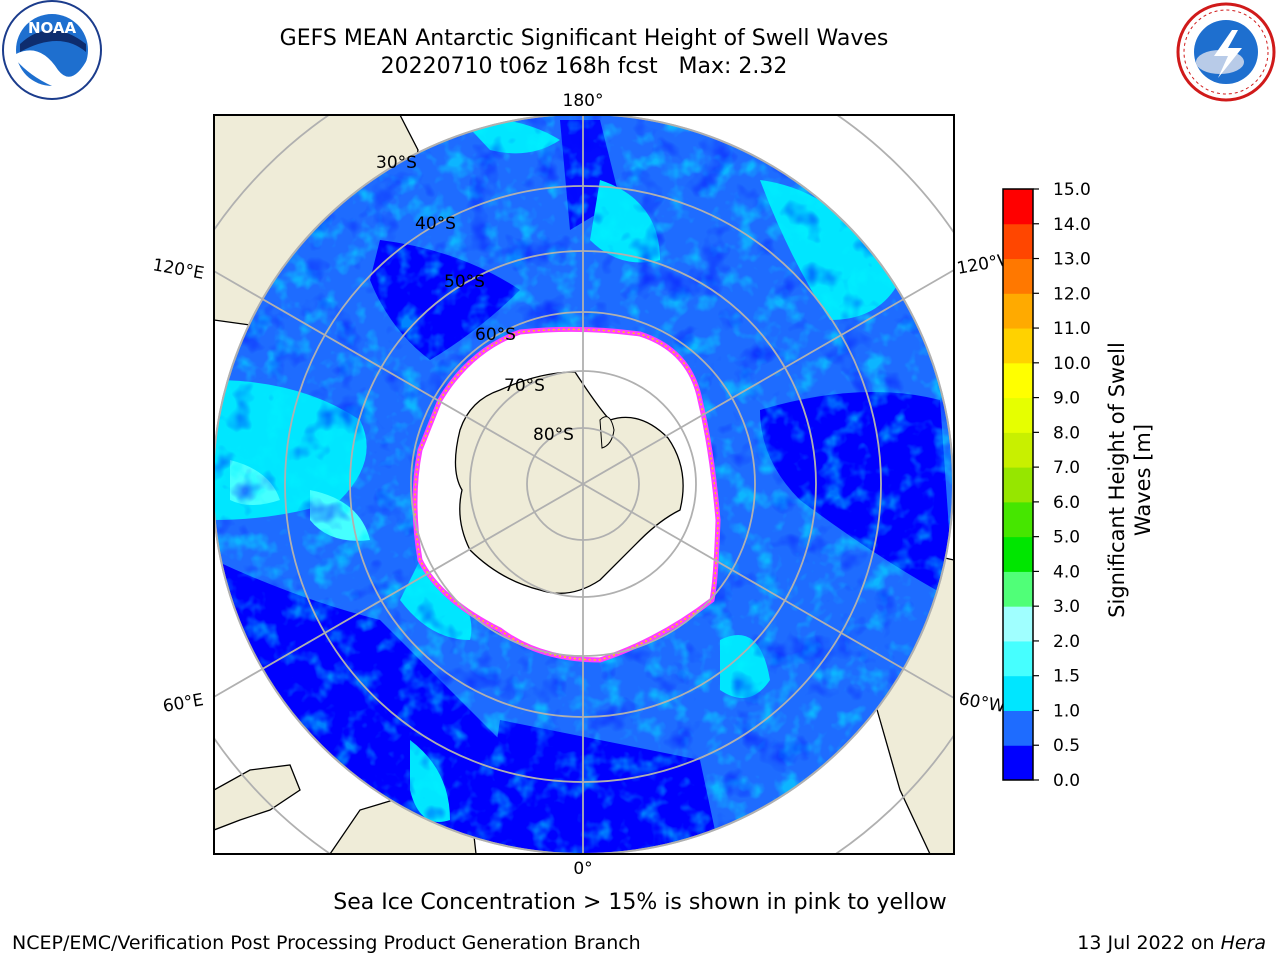 This screenshot has width=1280, height=960. Describe the element at coordinates (982, 703) in the screenshot. I see `lon-label-60w: 60°W` at that location.